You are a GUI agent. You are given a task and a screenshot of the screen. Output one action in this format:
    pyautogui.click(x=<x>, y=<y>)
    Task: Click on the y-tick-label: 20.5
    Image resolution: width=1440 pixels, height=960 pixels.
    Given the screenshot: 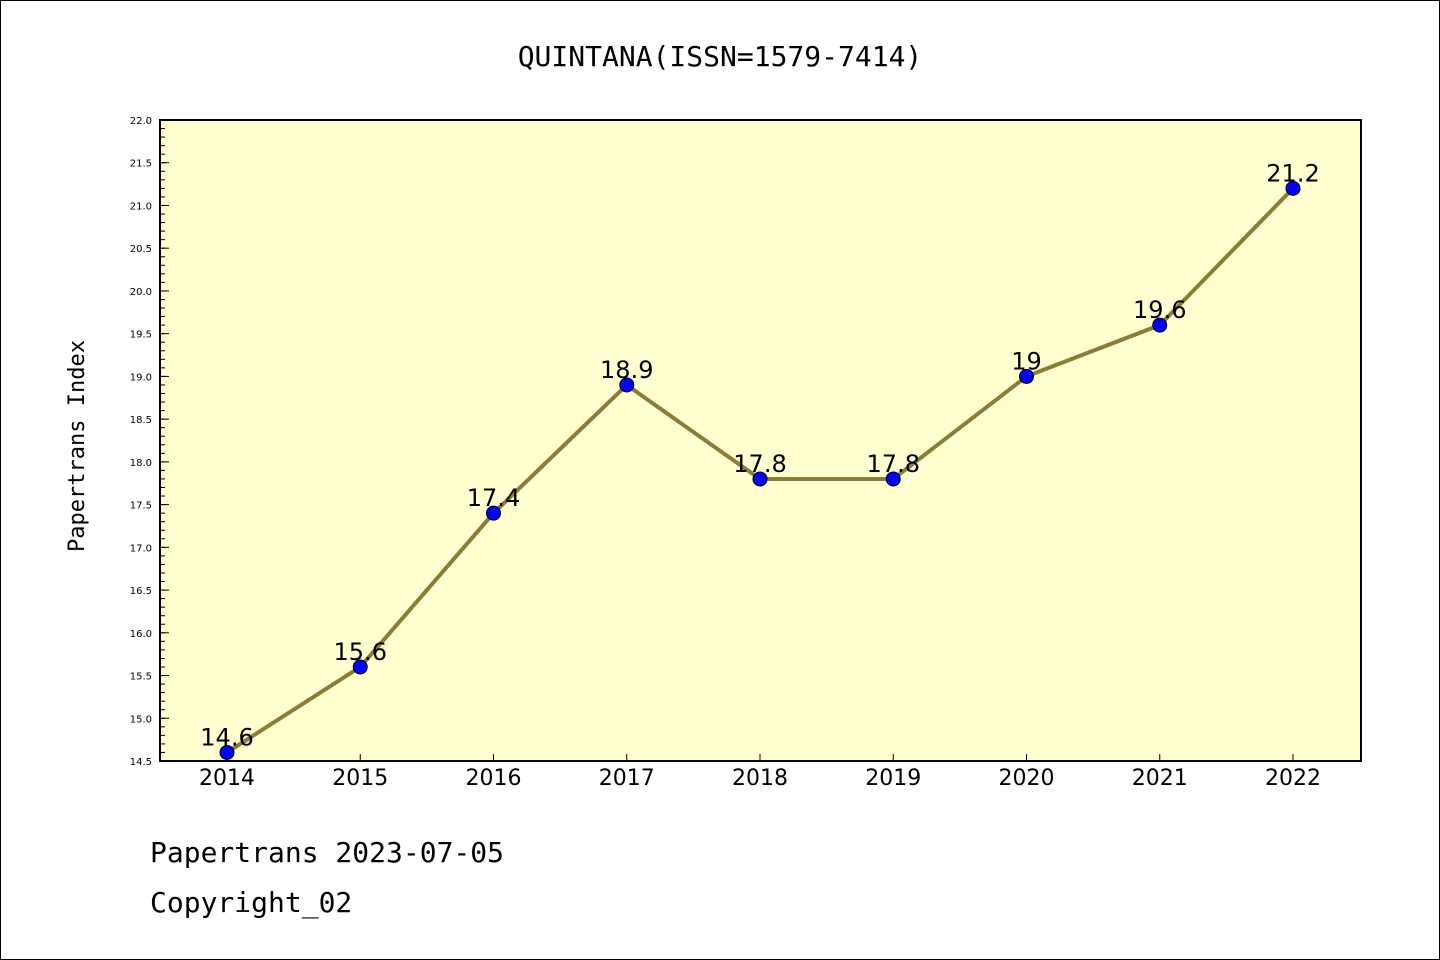 What is the action you would take?
    pyautogui.click(x=141, y=249)
    